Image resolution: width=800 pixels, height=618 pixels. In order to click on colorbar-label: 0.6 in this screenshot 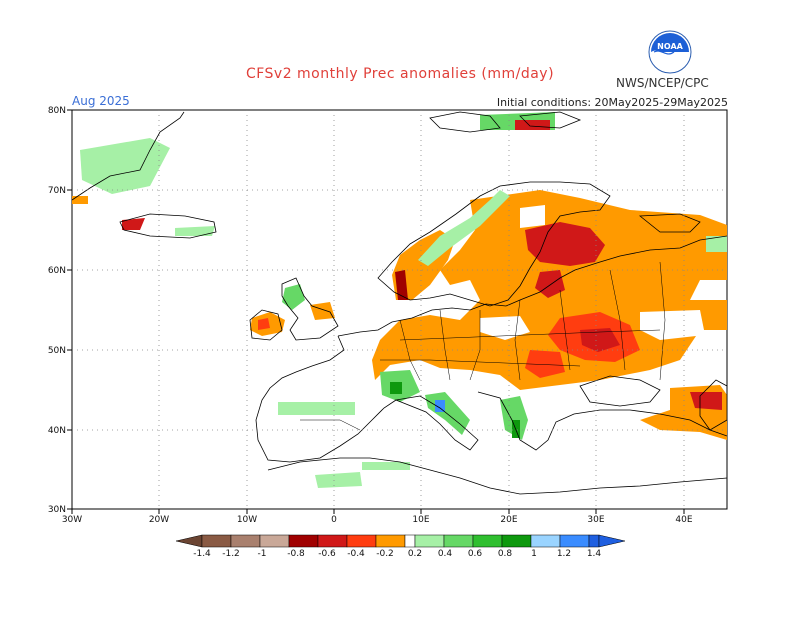, I will do `click(475, 554)`.